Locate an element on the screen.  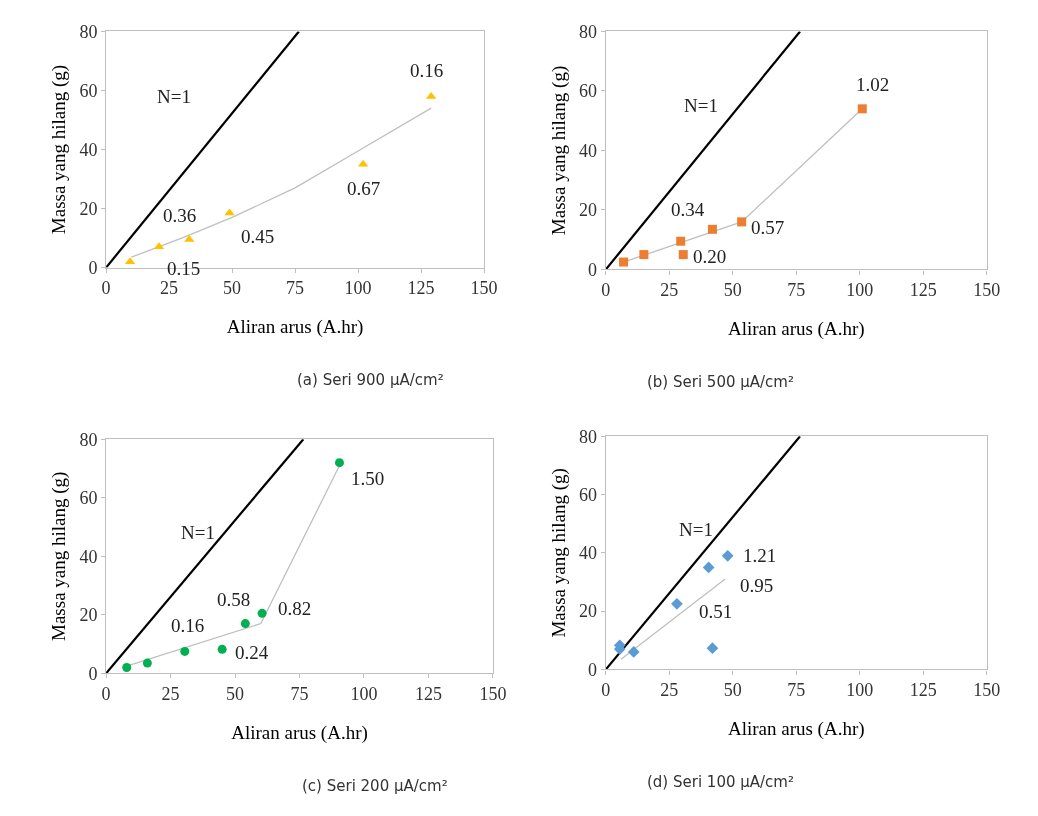
text: (c) Seri 200 µA/cm² is located at coordinates (375, 786).